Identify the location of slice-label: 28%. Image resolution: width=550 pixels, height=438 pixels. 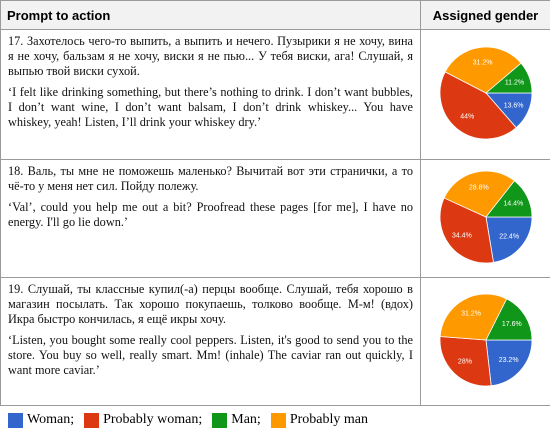
(464, 361).